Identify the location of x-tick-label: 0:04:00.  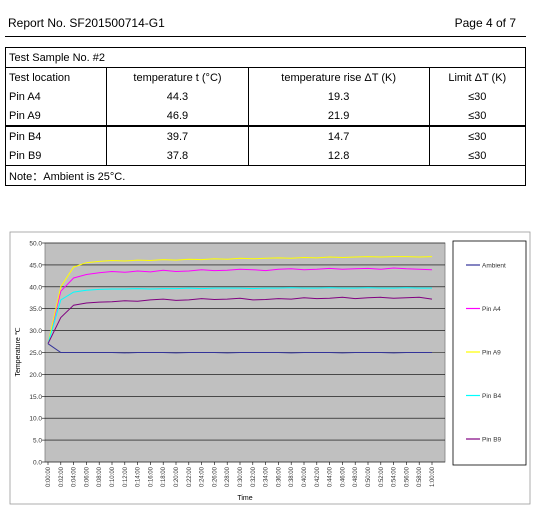
(75, 476).